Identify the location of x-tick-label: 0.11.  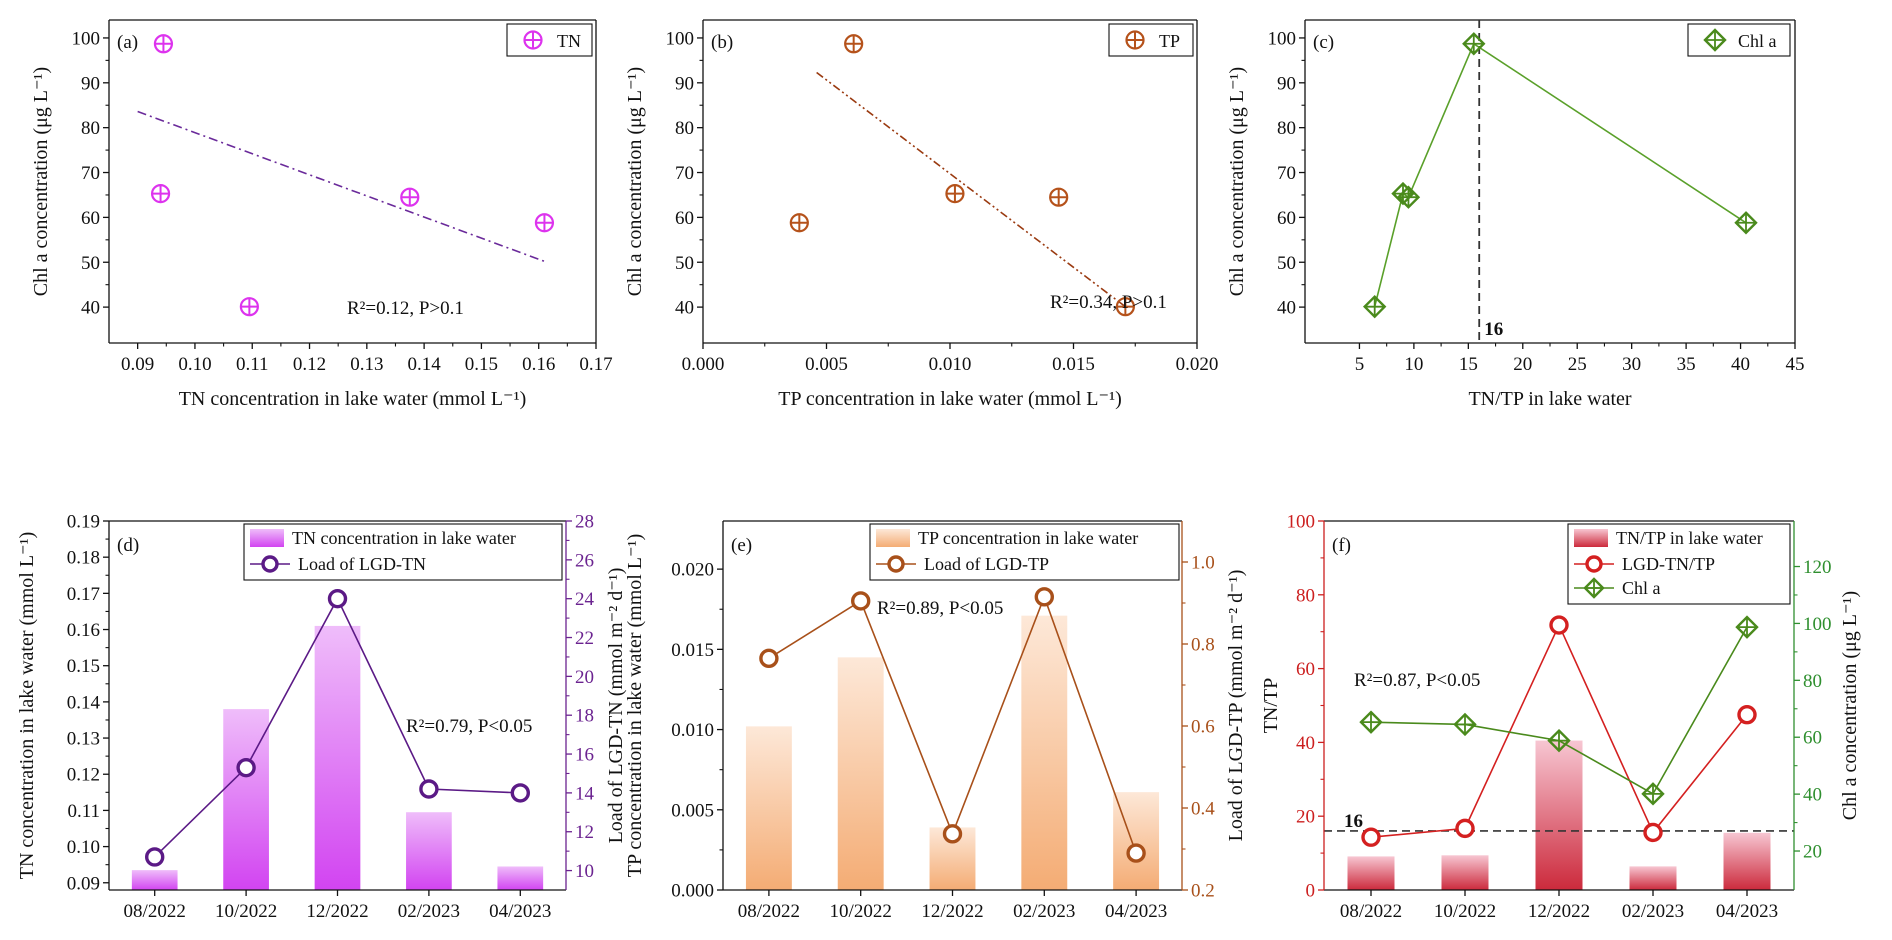
(252, 364).